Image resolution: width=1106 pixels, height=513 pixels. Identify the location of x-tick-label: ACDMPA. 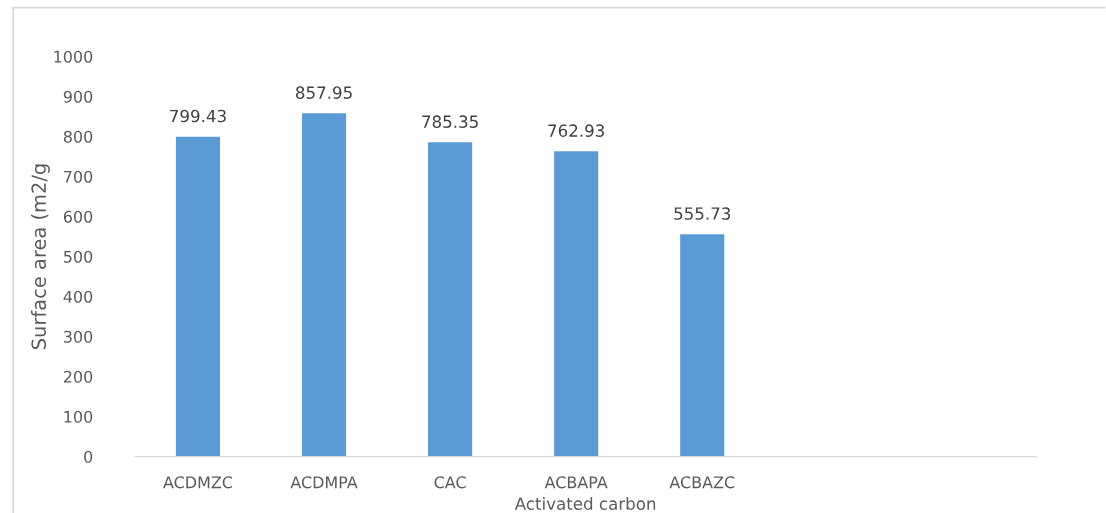
(324, 482).